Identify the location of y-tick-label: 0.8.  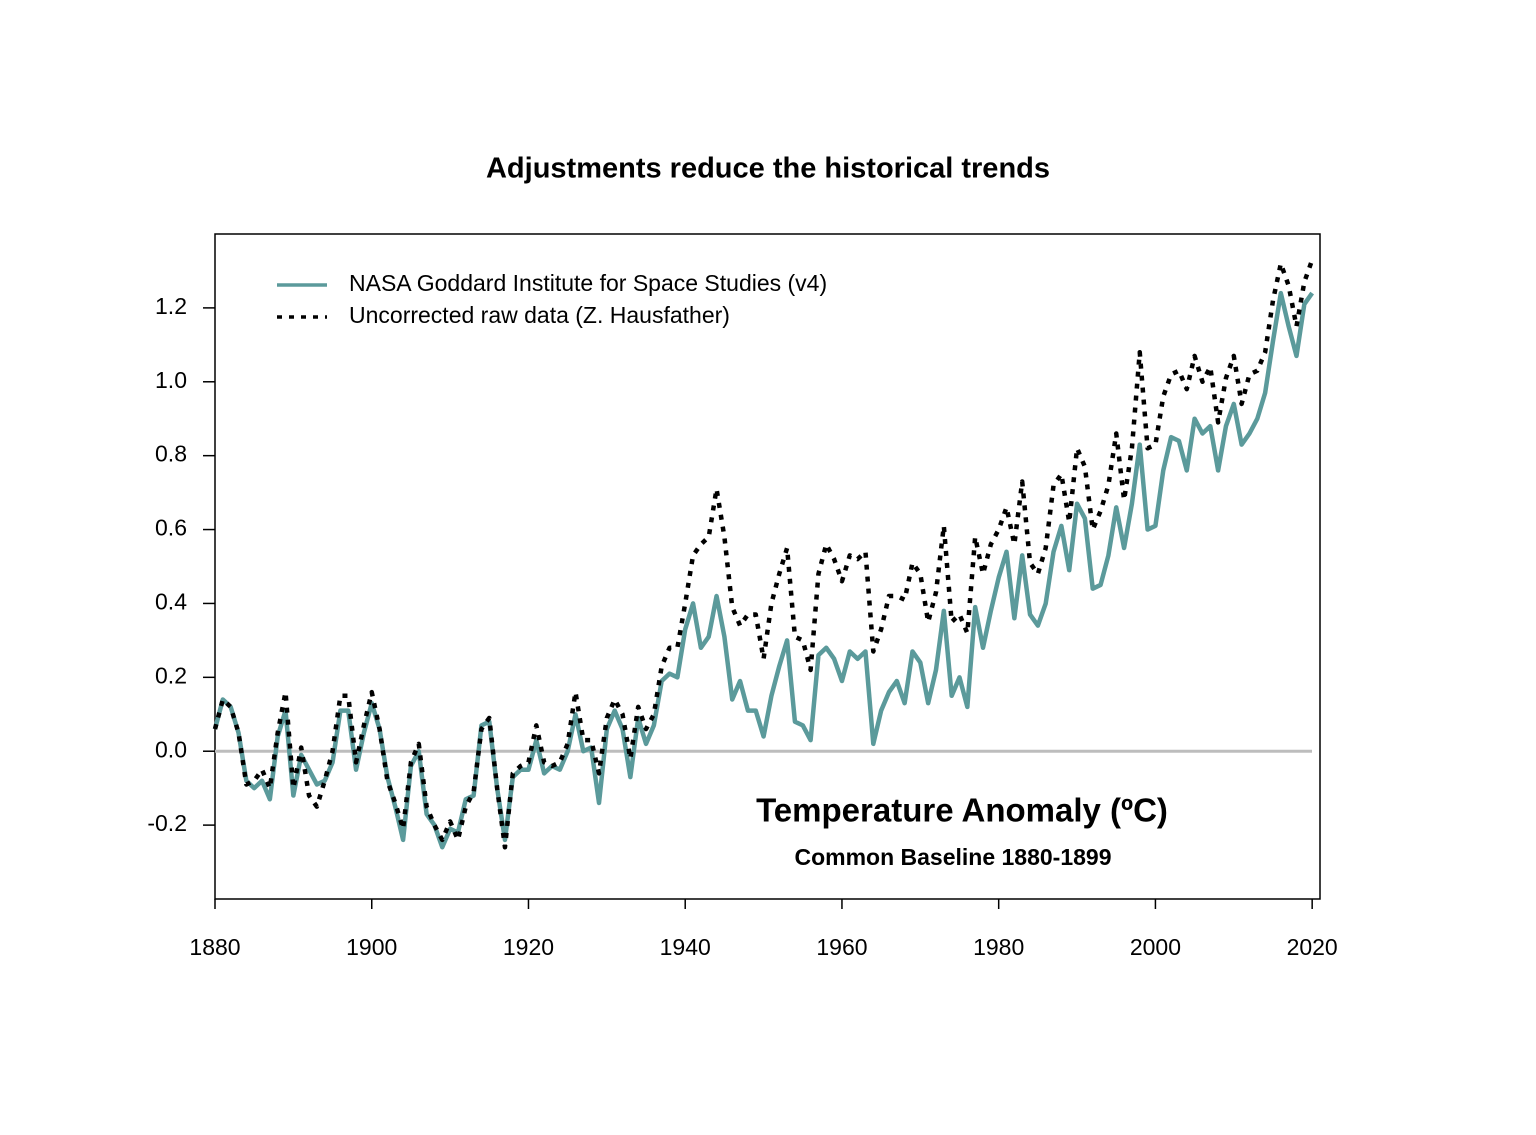
(171, 454).